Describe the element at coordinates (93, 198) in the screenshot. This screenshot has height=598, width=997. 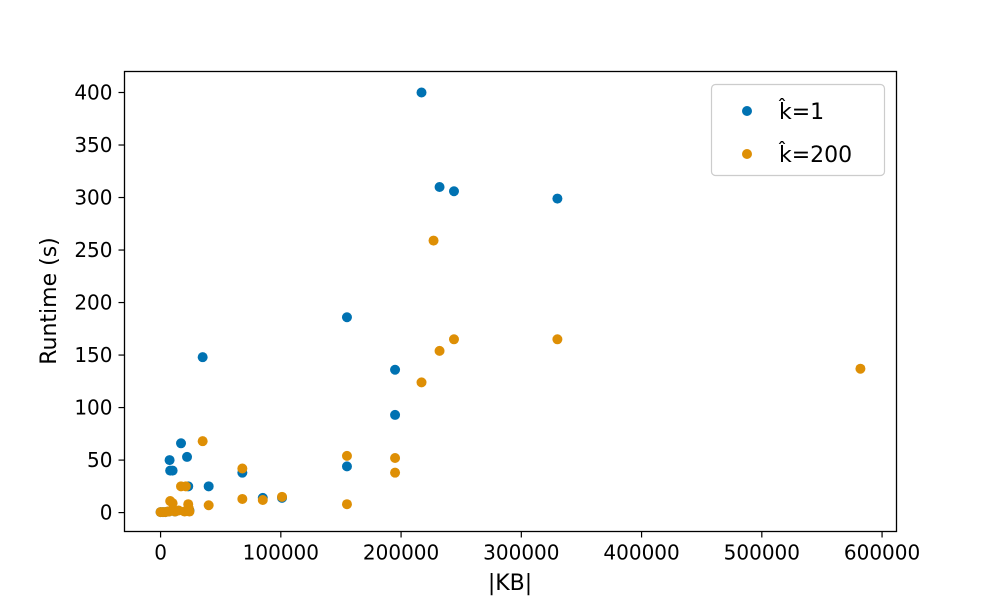
I see `y-tick-label: 300` at that location.